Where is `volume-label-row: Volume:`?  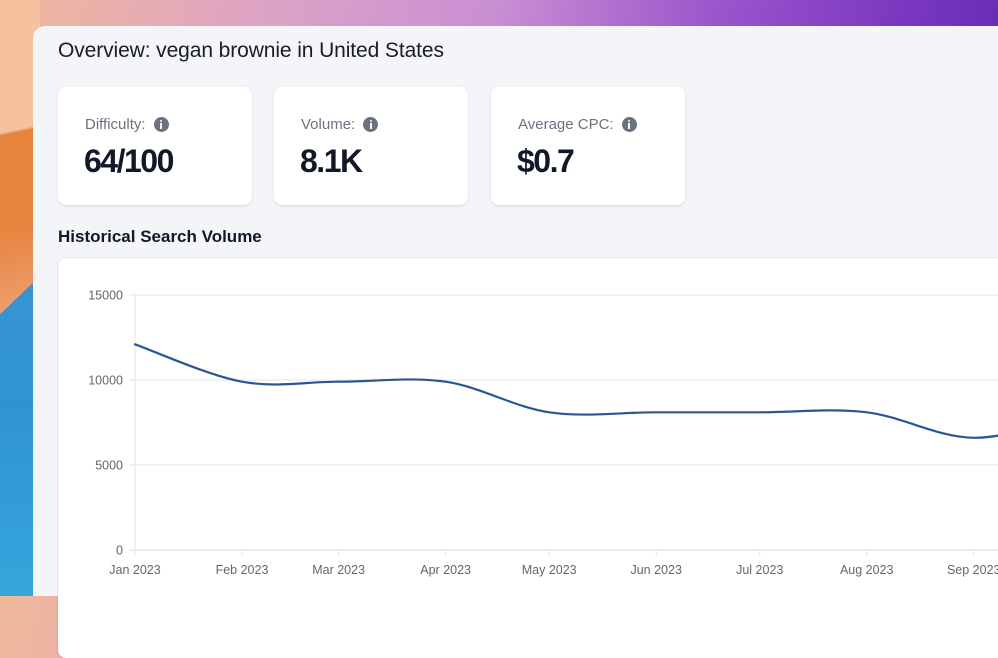 volume-label-row: Volume: is located at coordinates (340, 124).